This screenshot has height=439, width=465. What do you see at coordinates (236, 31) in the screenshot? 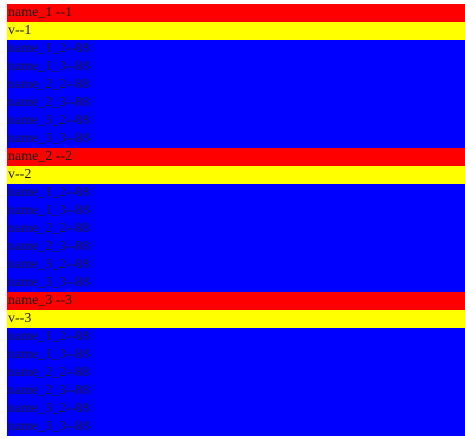
I see `group-value: v--1` at bounding box center [236, 31].